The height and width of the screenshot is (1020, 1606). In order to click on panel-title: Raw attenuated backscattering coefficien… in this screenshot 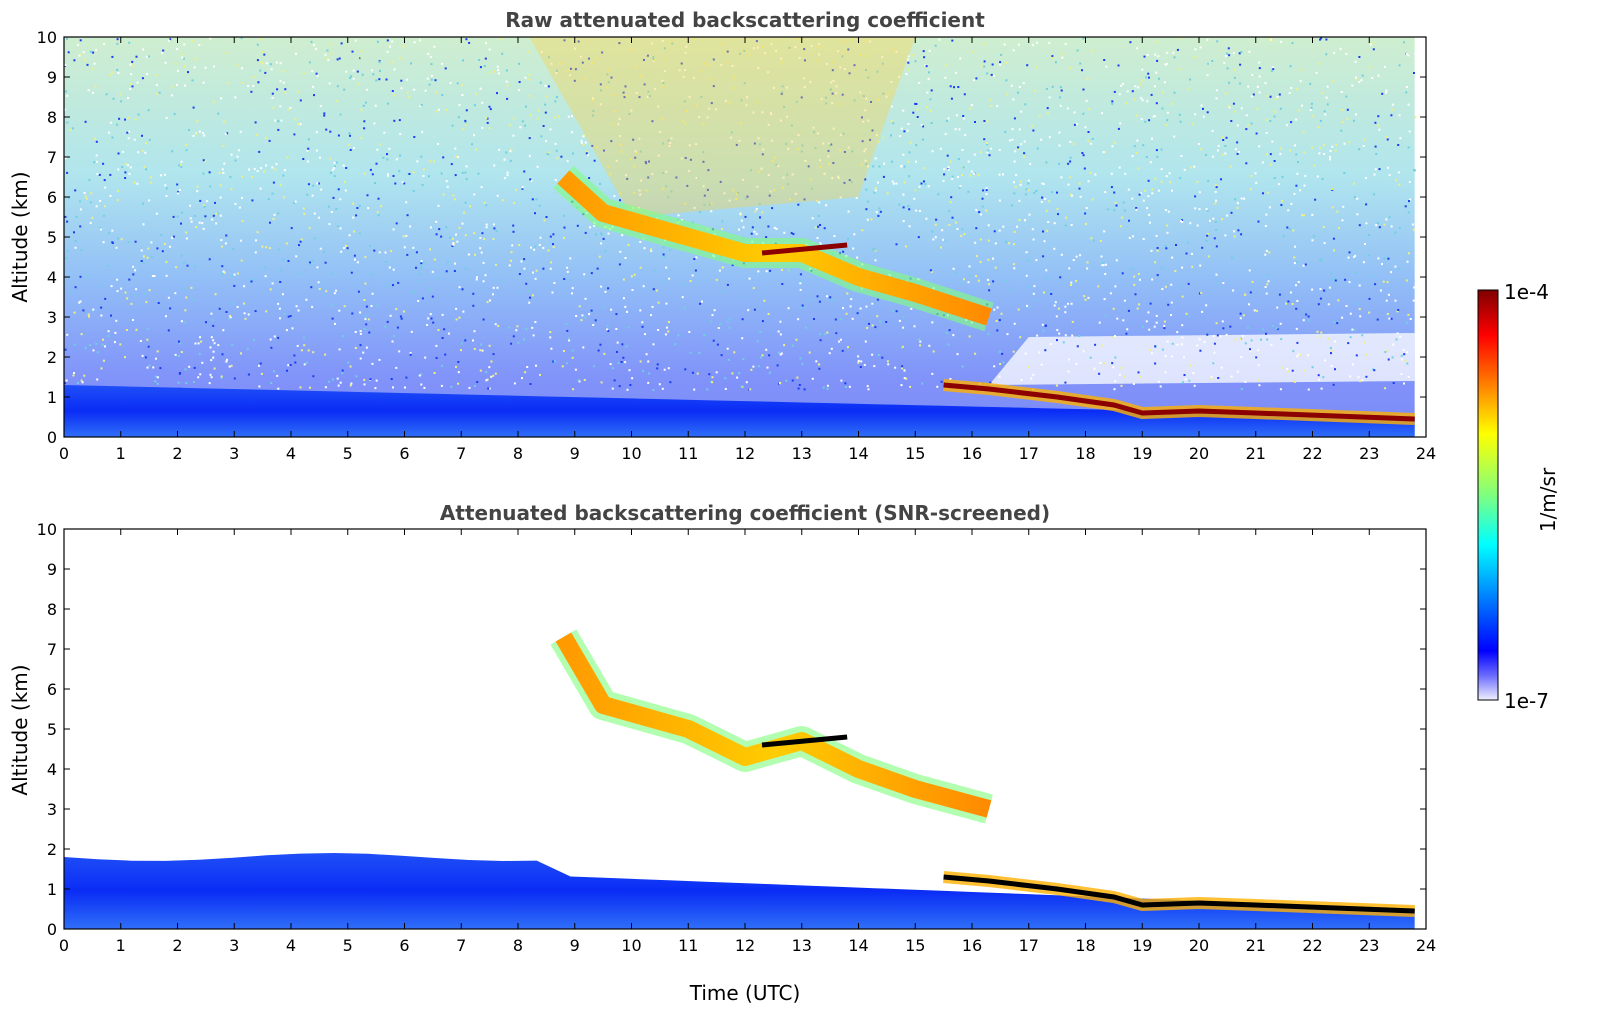, I will do `click(745, 20)`.